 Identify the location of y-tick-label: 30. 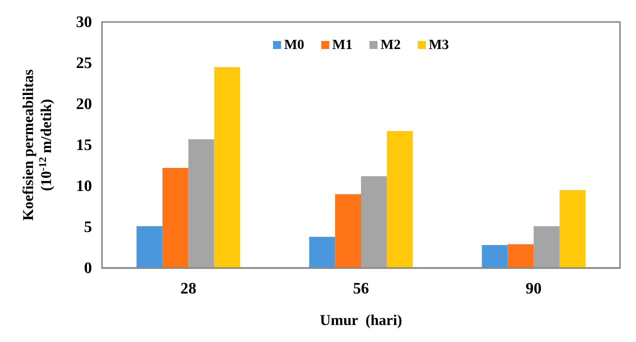
(84, 23).